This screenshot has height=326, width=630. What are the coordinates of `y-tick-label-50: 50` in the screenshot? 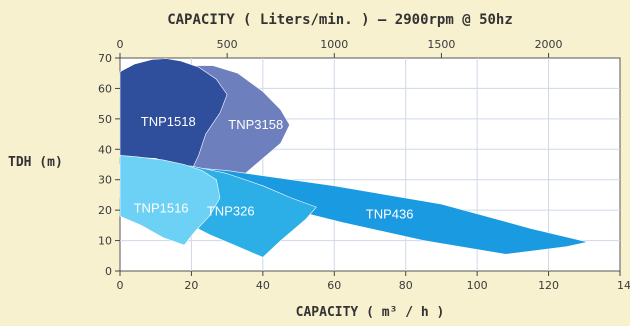 It's located at (105, 119).